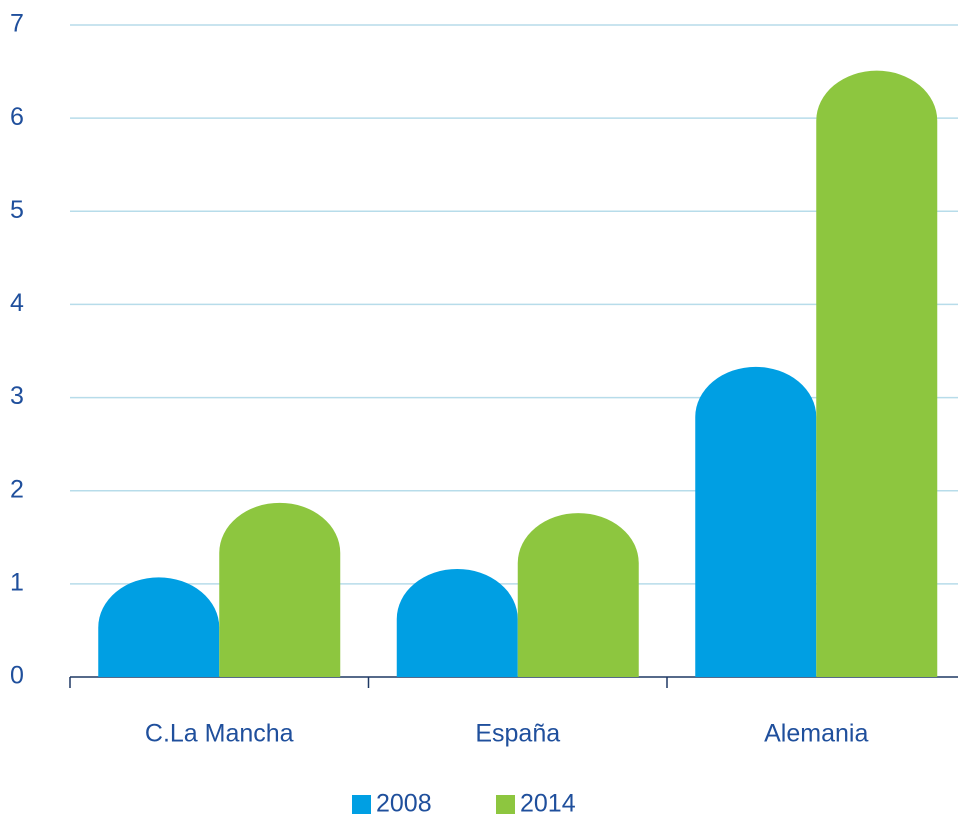  I want to click on y-tick-label: 1, so click(17, 582).